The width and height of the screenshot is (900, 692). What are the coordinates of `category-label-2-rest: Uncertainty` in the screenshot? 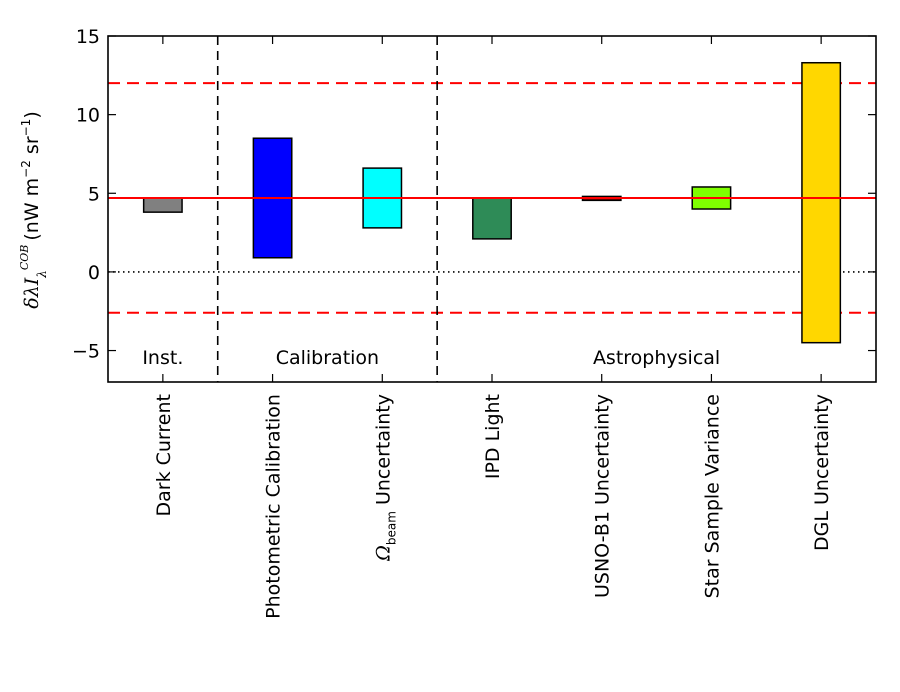 It's located at (383, 452).